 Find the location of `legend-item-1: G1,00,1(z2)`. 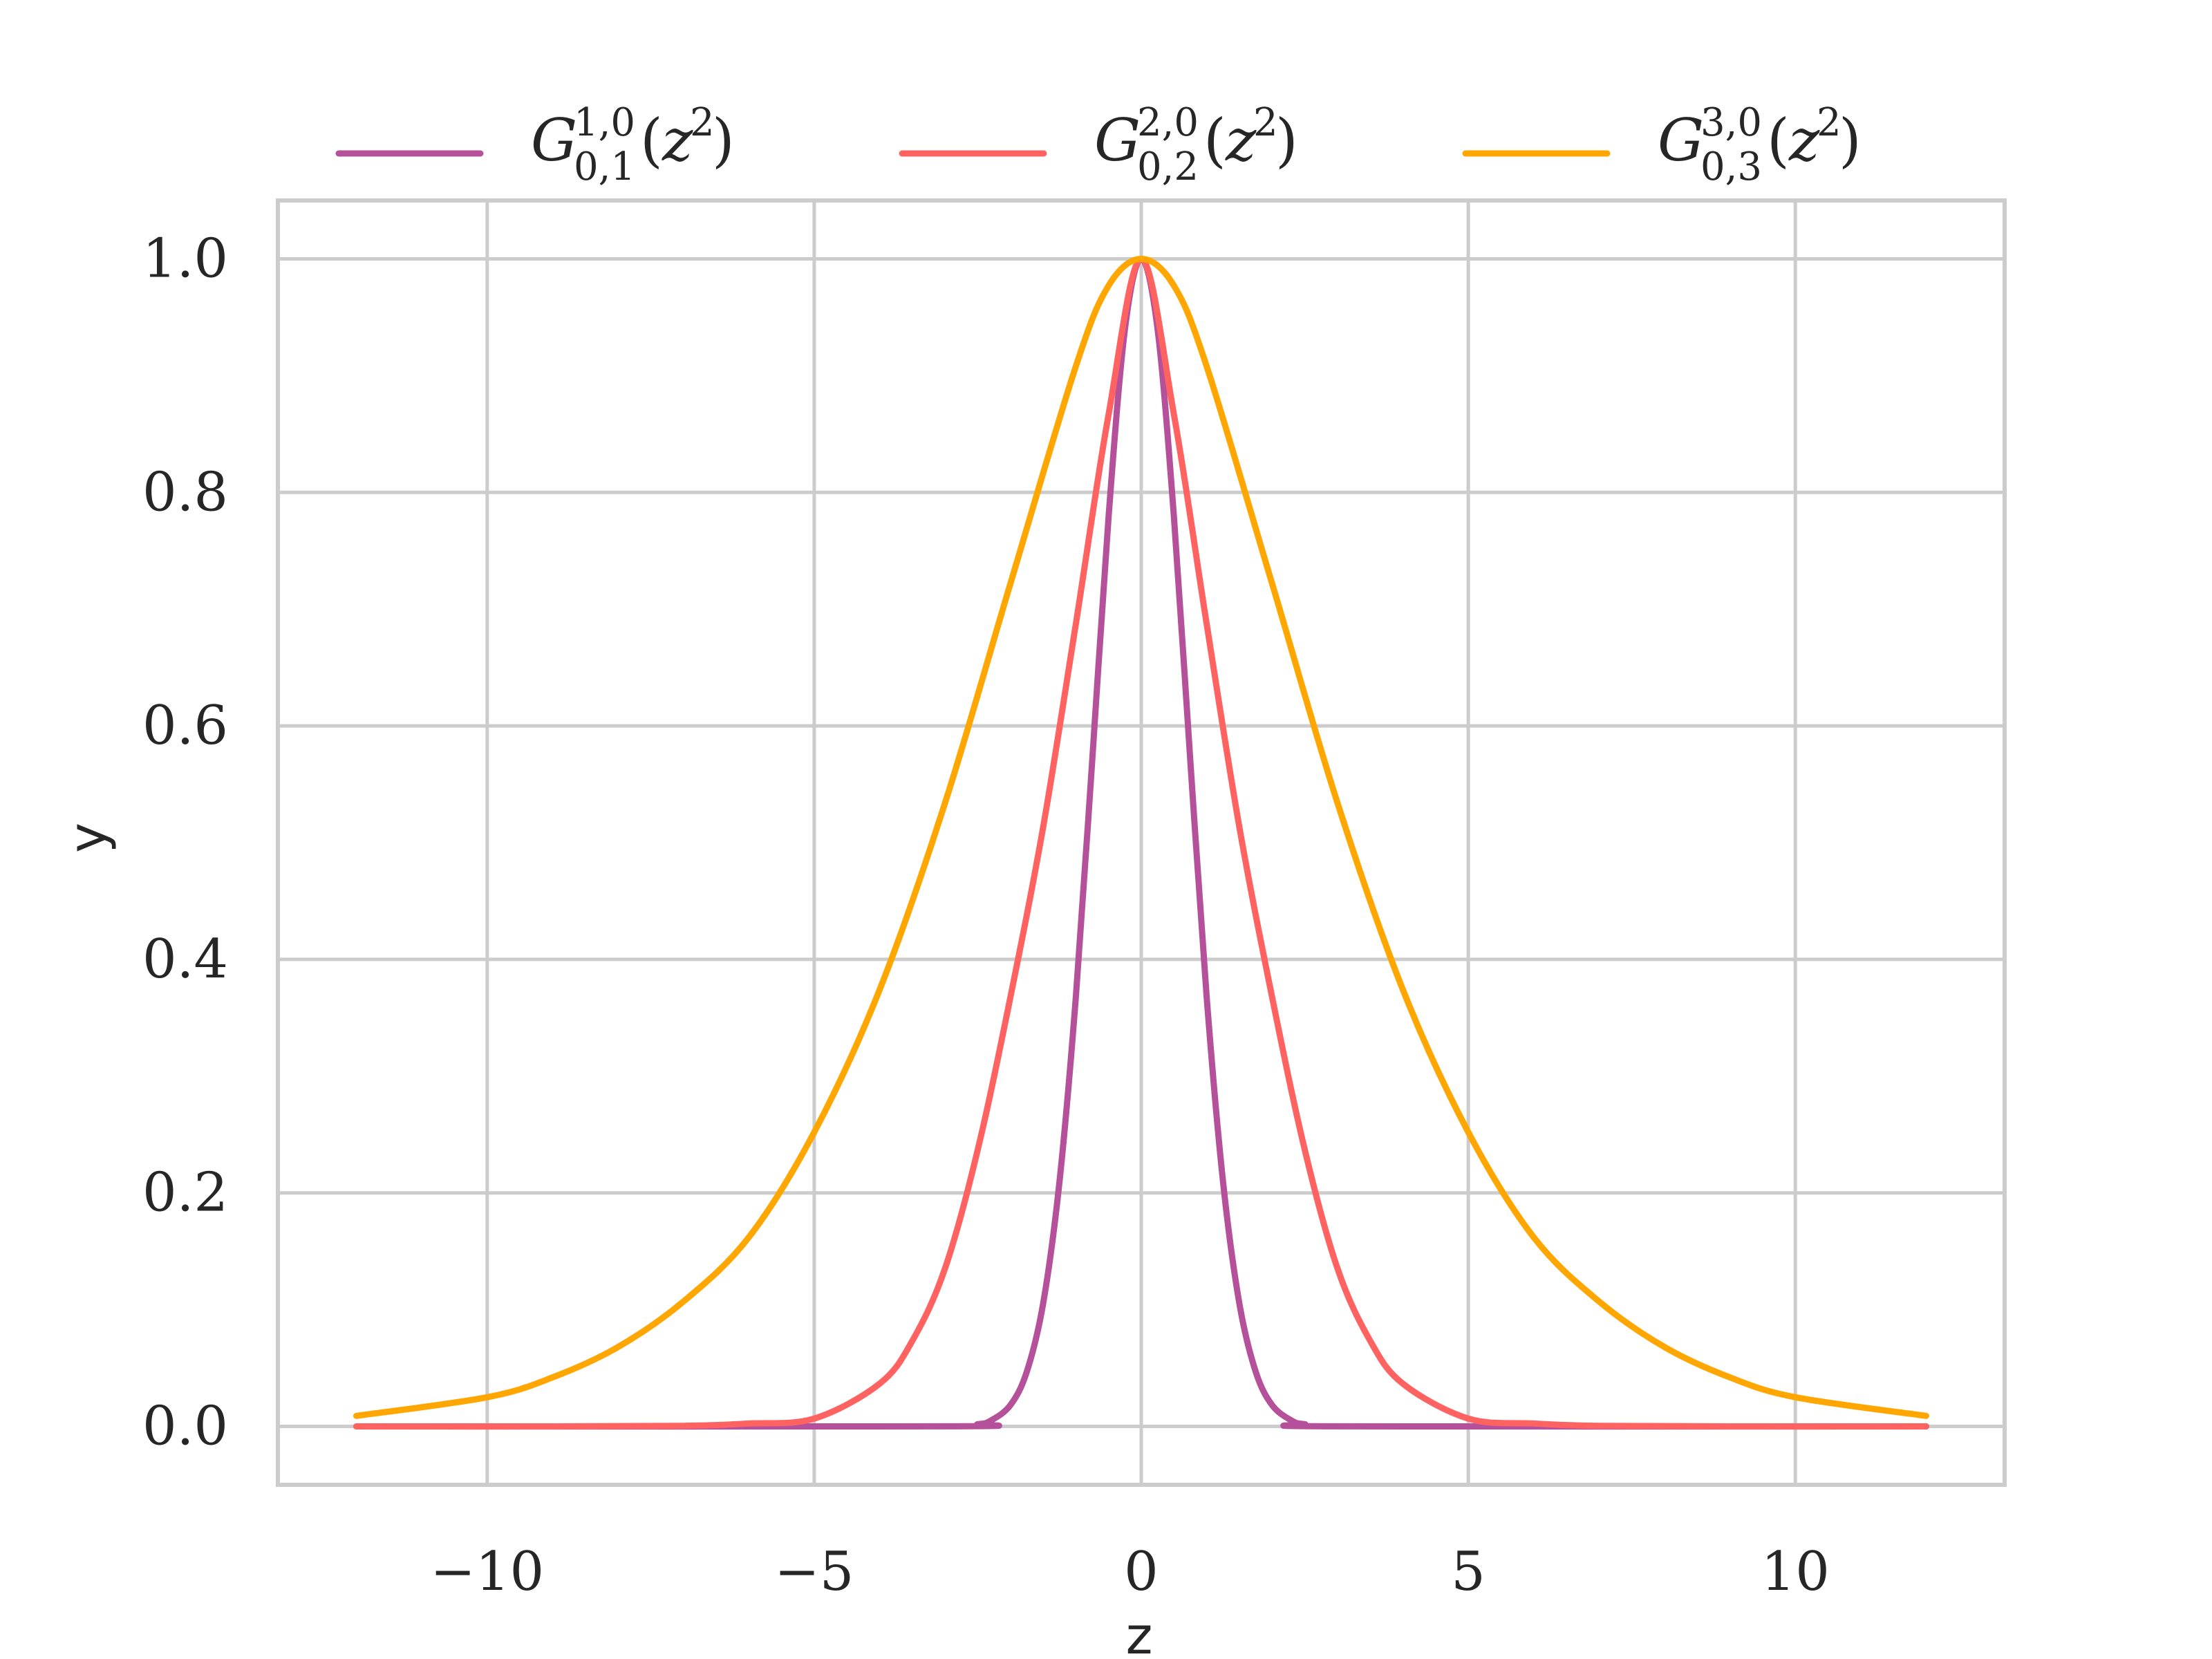

legend-item-1: G1,00,1(z2) is located at coordinates (535, 144).